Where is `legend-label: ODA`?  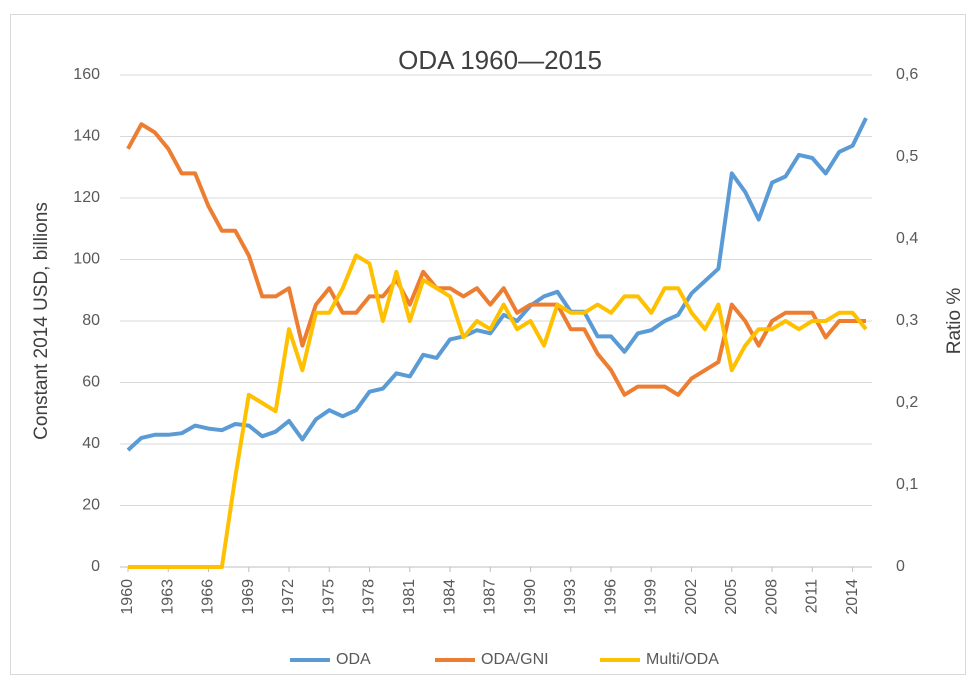 legend-label: ODA is located at coordinates (353, 659).